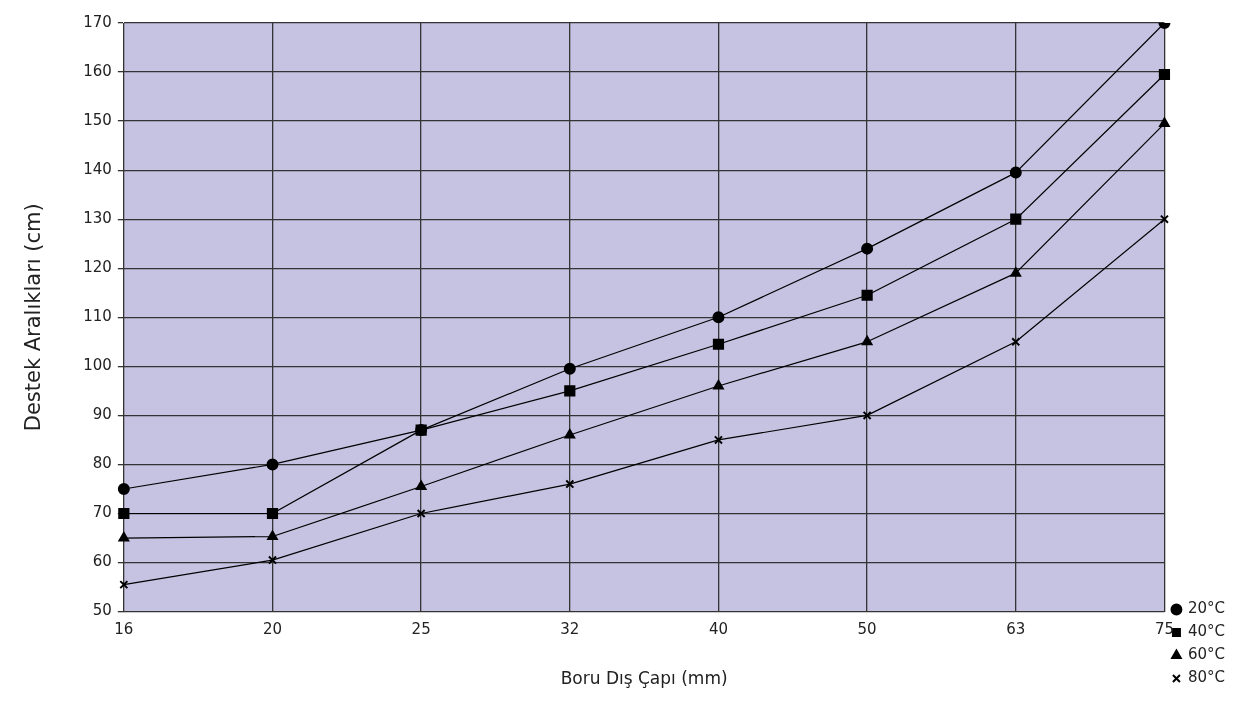  What do you see at coordinates (1206, 631) in the screenshot?
I see `legend-label: 40°C` at bounding box center [1206, 631].